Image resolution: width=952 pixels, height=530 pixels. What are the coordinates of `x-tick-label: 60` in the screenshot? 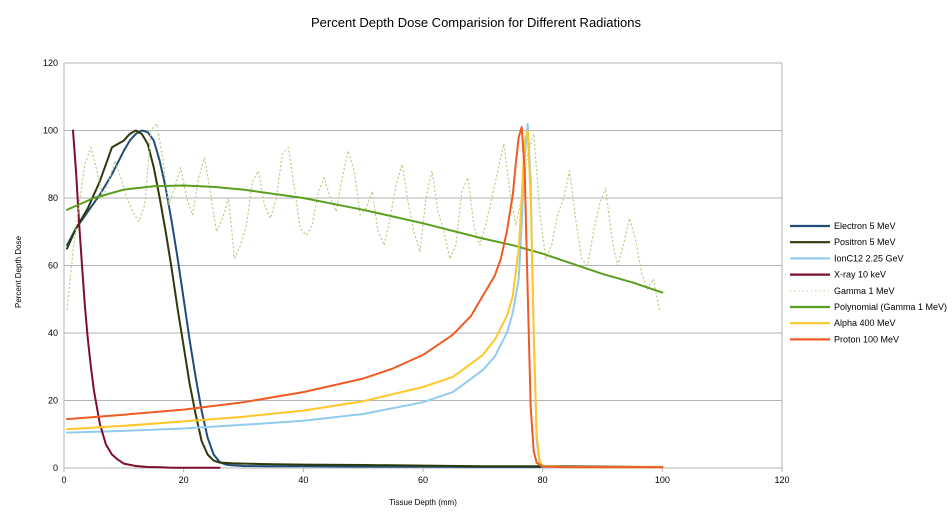 It's located at (423, 480).